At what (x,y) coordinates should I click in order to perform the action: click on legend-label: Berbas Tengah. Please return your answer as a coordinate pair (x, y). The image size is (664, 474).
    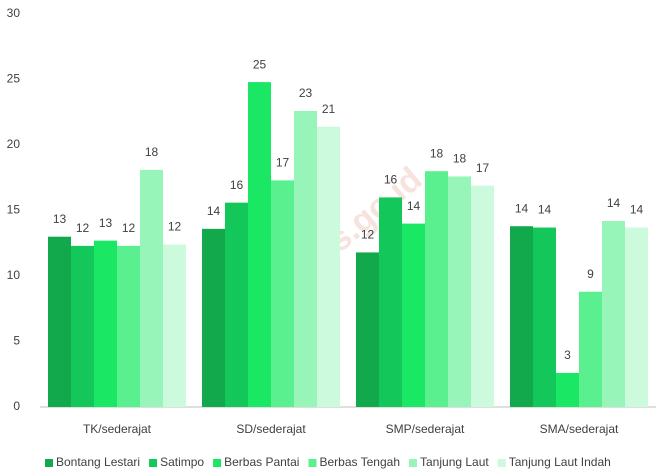
    Looking at the image, I should click on (359, 462).